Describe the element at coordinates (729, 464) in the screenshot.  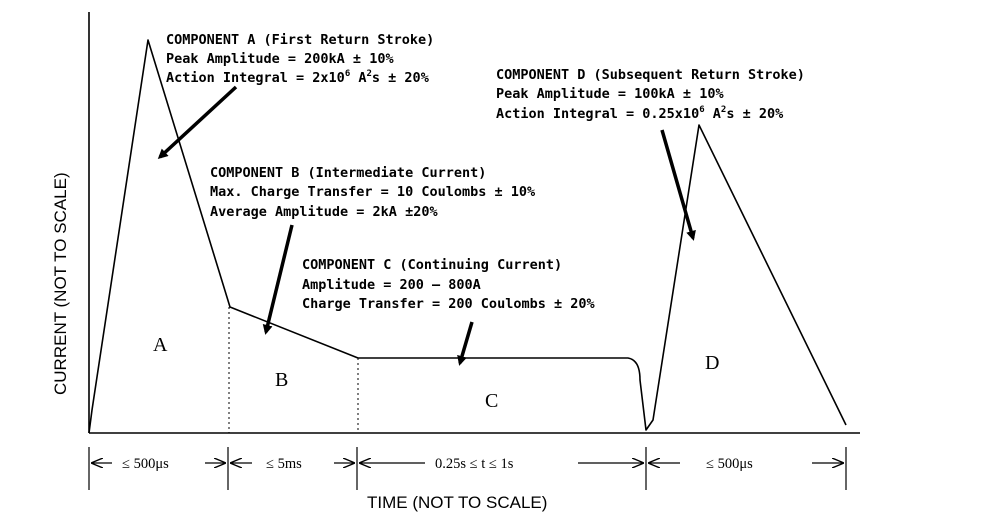
I see `duration-label-d: ≤ 500μs` at that location.